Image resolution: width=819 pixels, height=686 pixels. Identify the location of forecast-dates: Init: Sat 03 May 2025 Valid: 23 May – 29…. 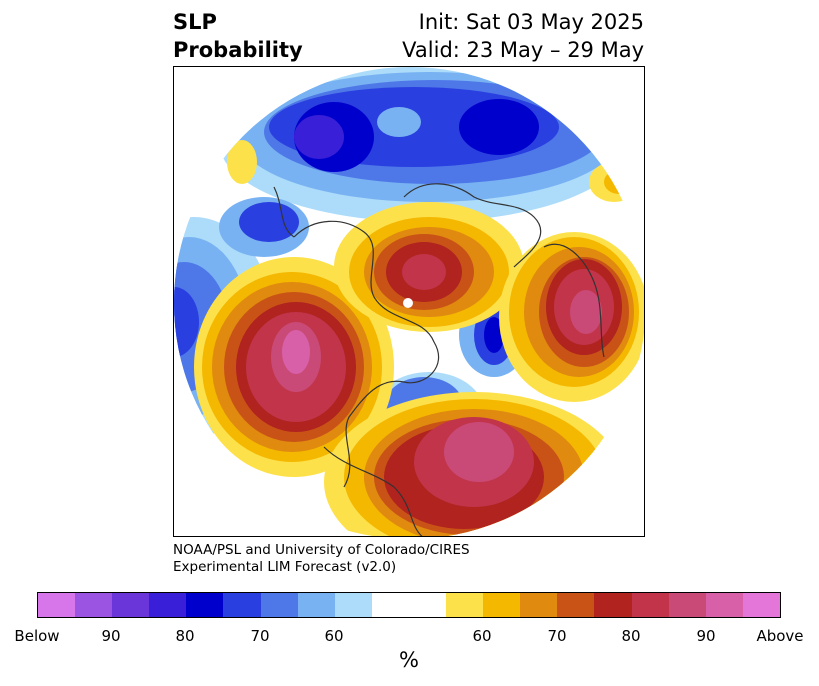
(523, 36).